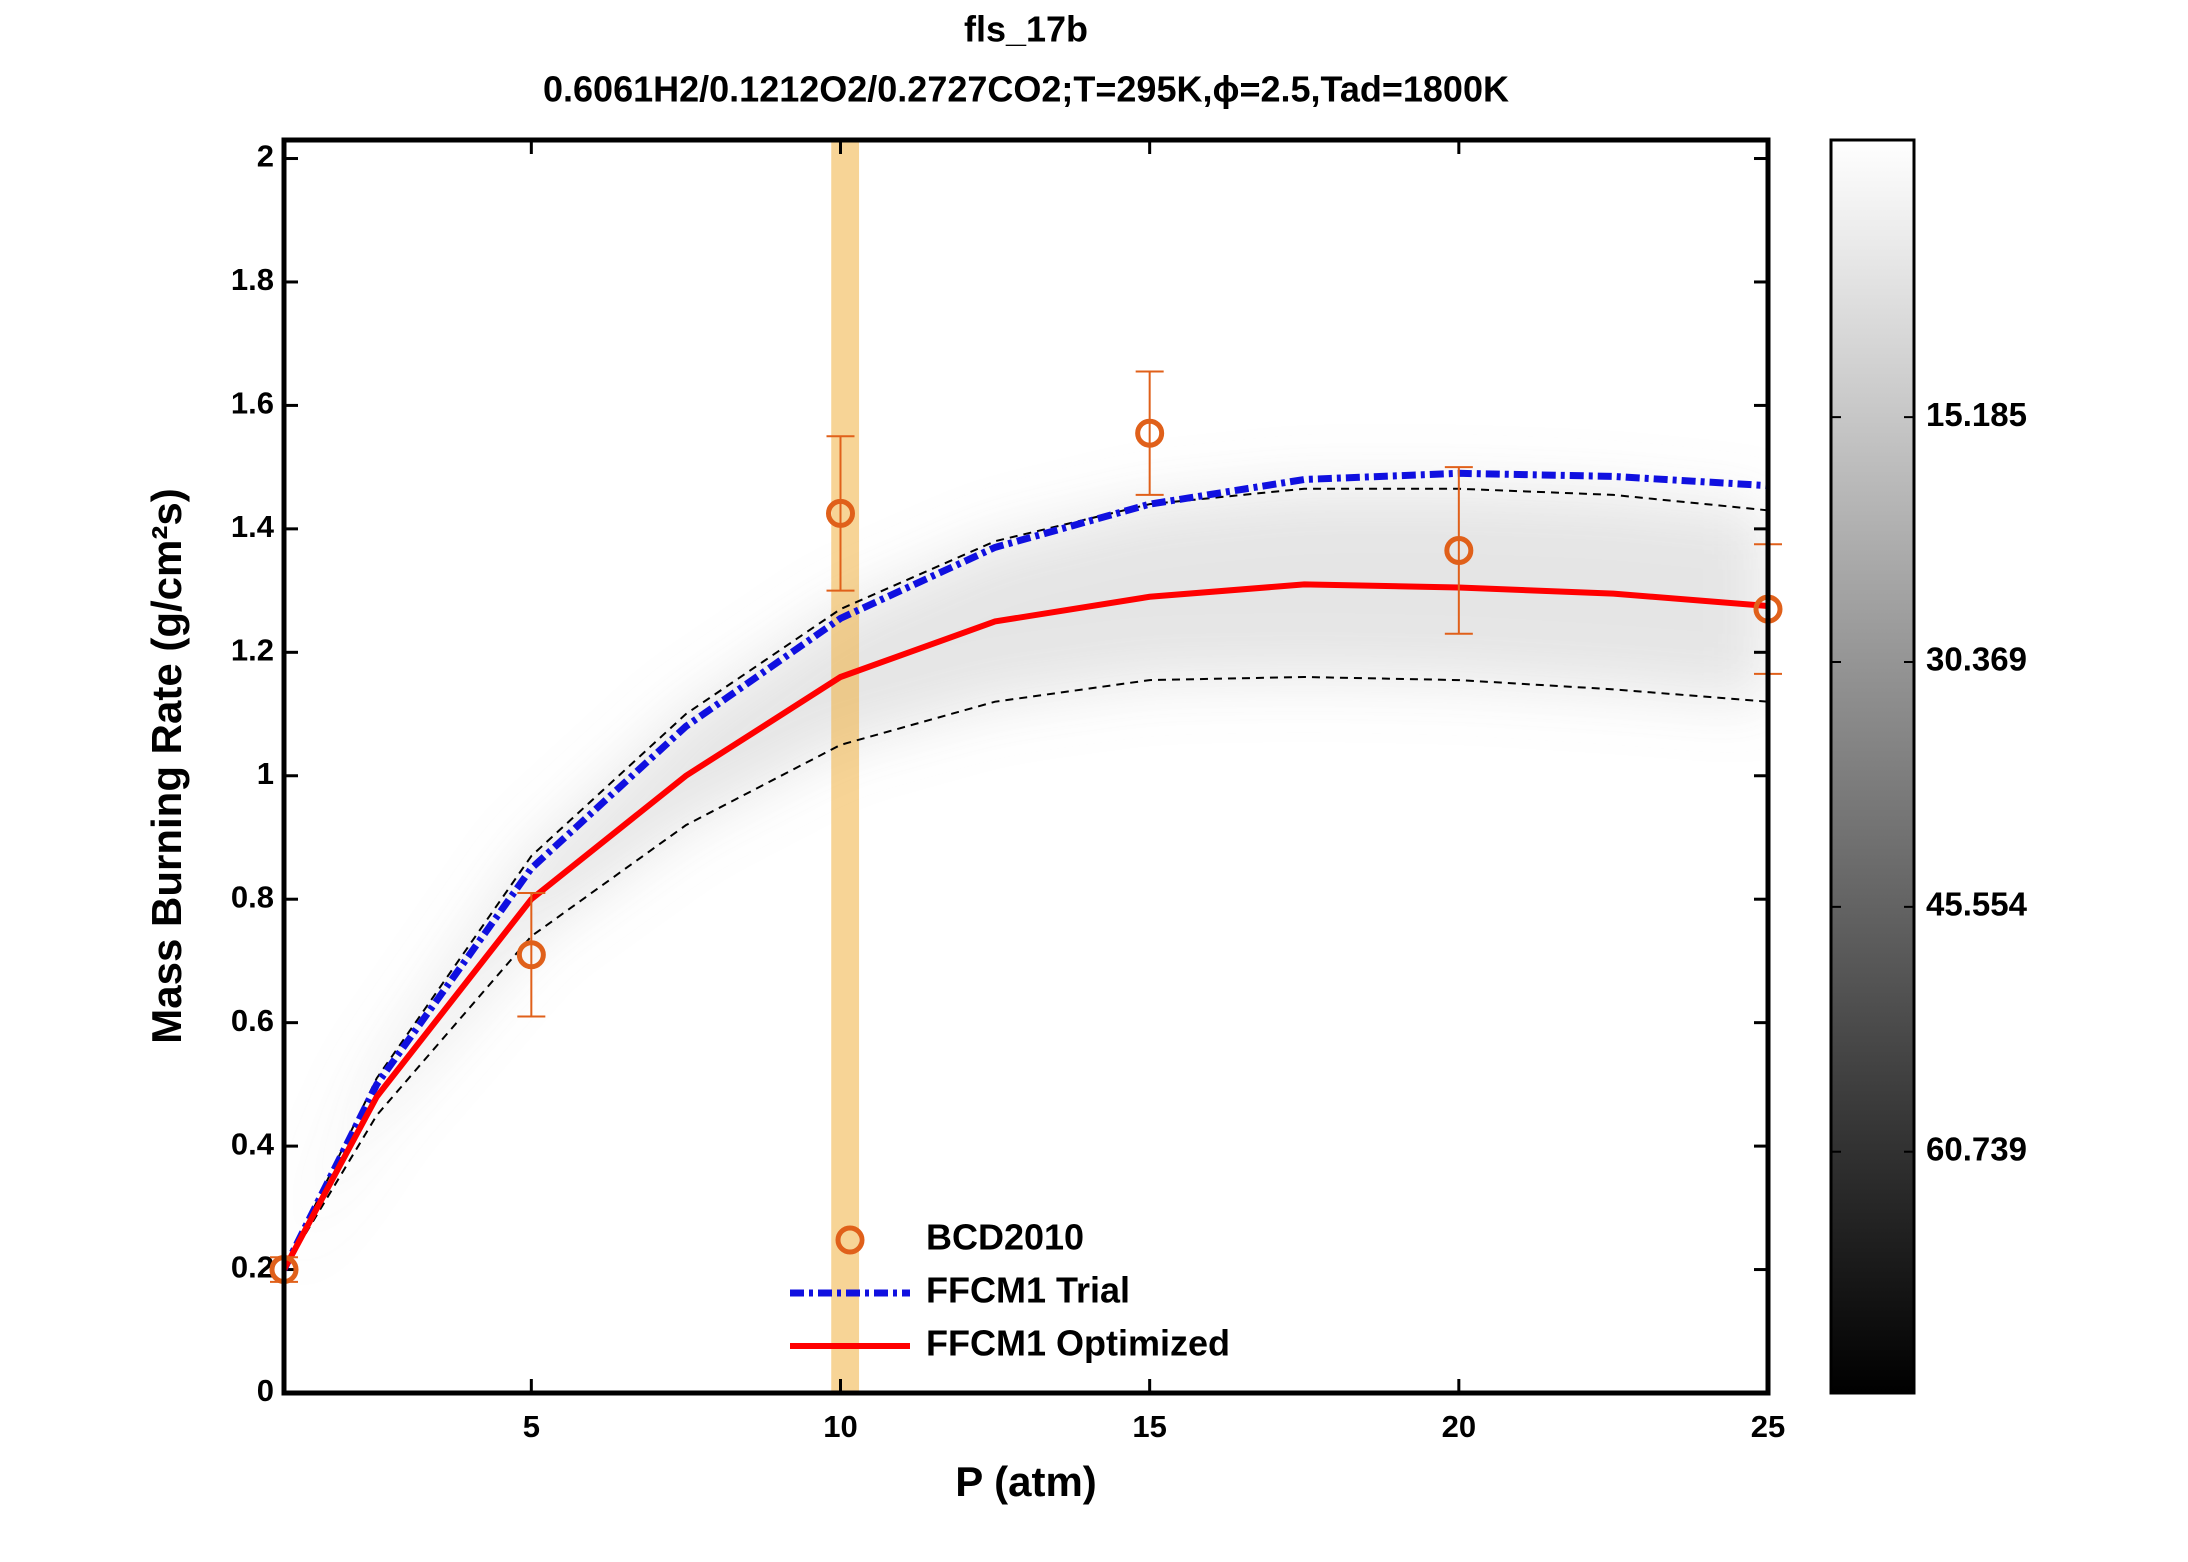 The width and height of the screenshot is (2188, 1562). Describe the element at coordinates (252, 403) in the screenshot. I see `y-tick-label: 1.6` at that location.